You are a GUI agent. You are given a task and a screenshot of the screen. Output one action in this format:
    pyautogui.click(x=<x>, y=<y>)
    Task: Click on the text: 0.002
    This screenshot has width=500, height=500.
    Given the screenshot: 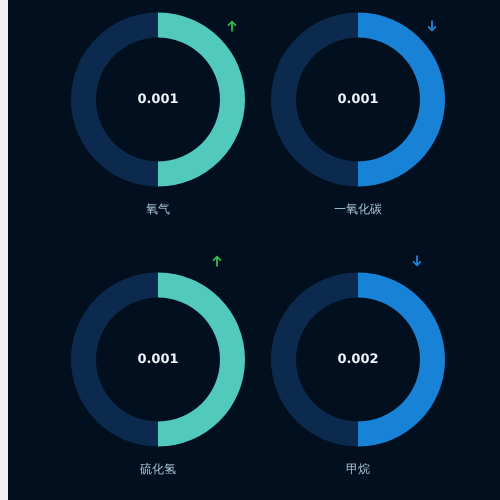 What is the action you would take?
    pyautogui.click(x=358, y=359)
    